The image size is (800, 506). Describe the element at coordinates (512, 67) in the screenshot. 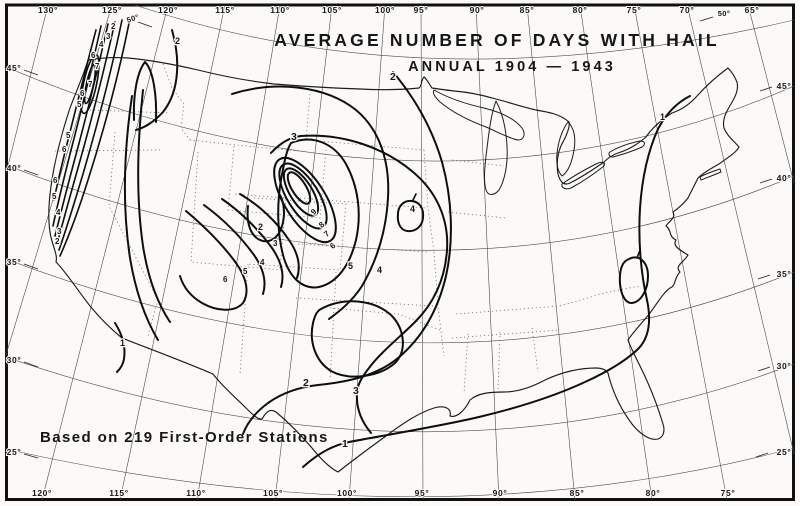

I see `map-subtitle: ANNUAL 1904 — 1943` at that location.